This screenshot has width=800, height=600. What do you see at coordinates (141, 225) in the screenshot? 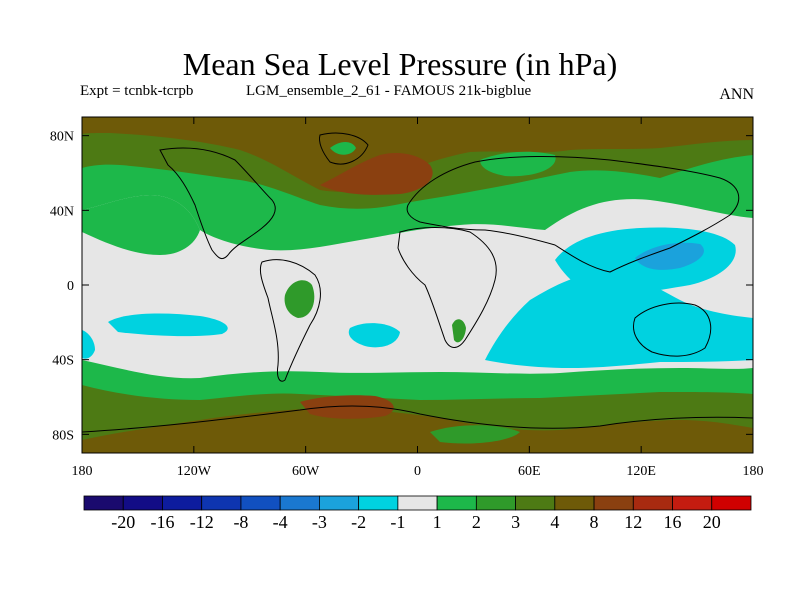
I see `north-pacific-green` at bounding box center [141, 225].